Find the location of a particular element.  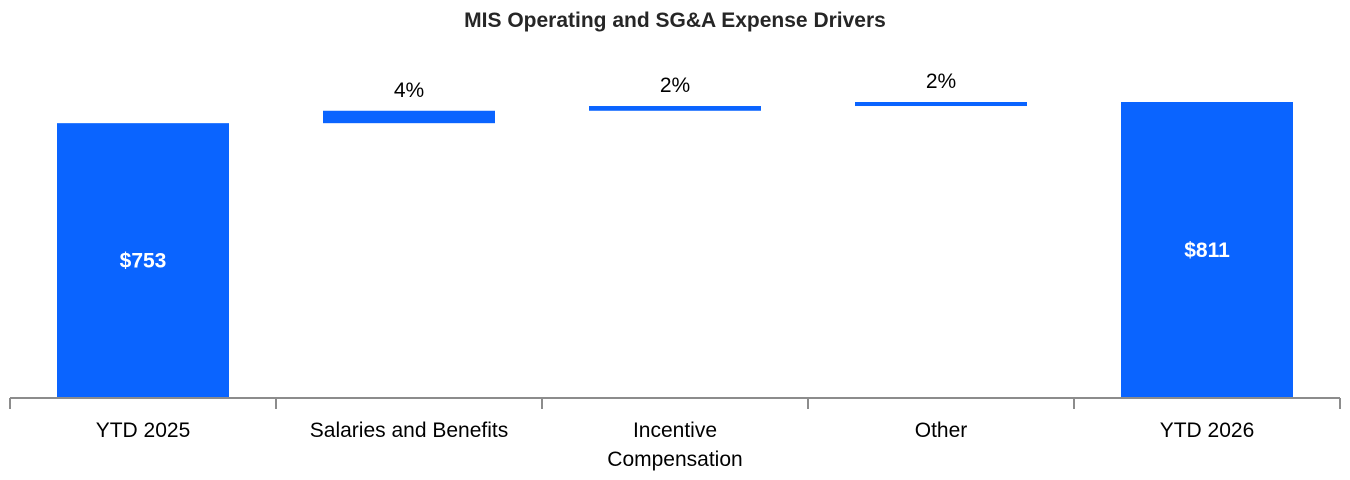

x-tick-label-line: Incentive is located at coordinates (675, 430).